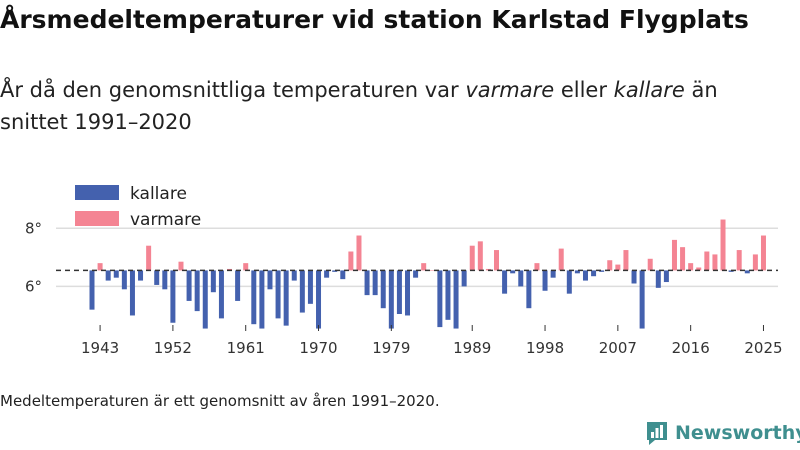 The width and height of the screenshot is (800, 450). What do you see at coordinates (367, 283) in the screenshot?
I see `bar-1976` at bounding box center [367, 283].